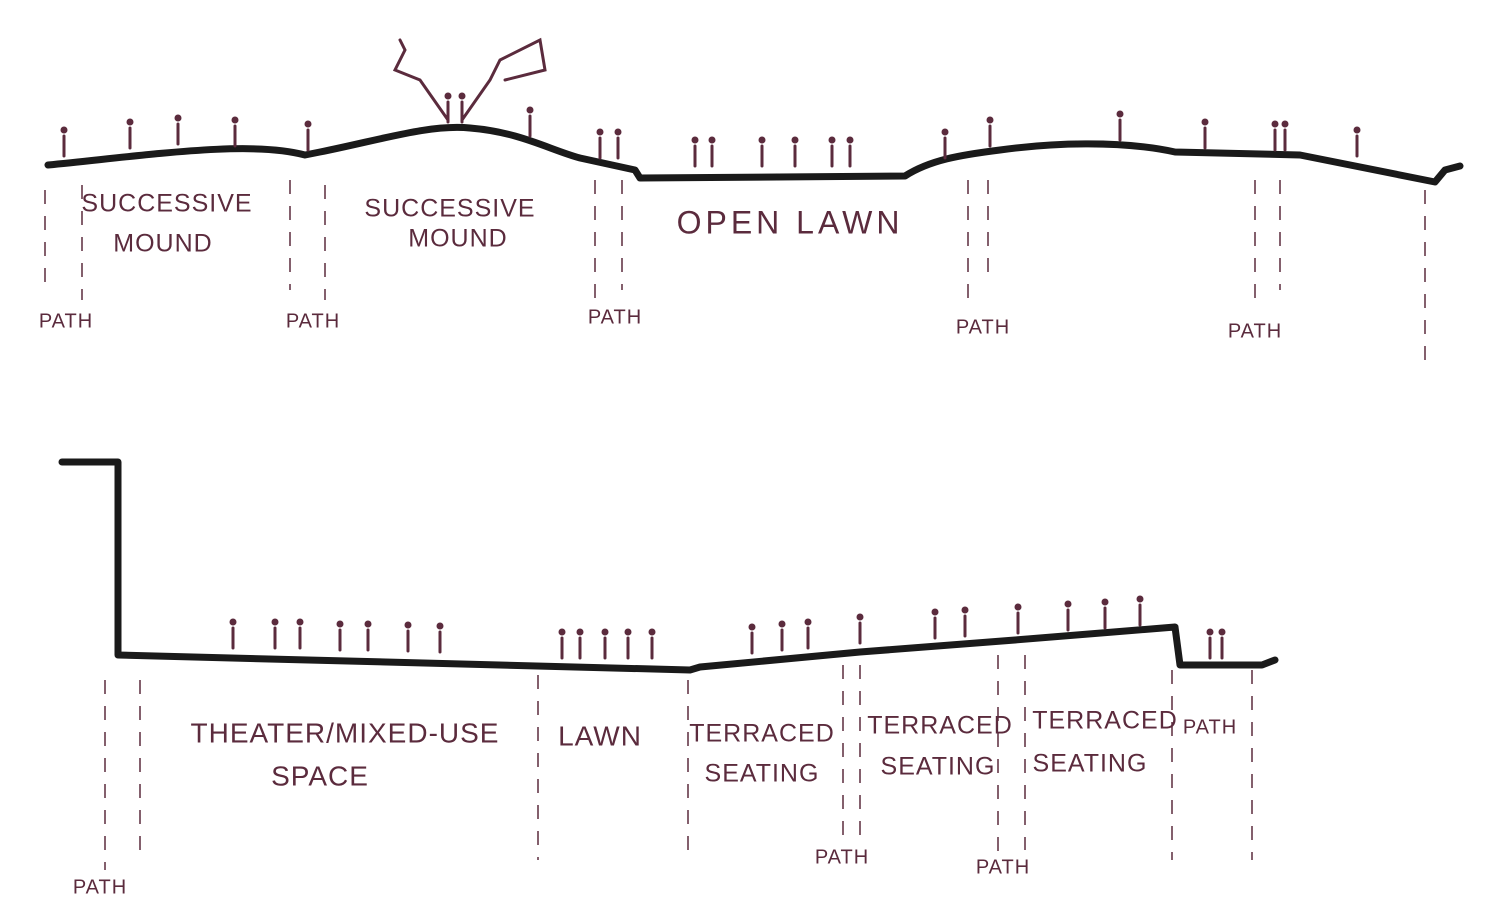  I want to click on zone-label: SPACE, so click(320, 775).